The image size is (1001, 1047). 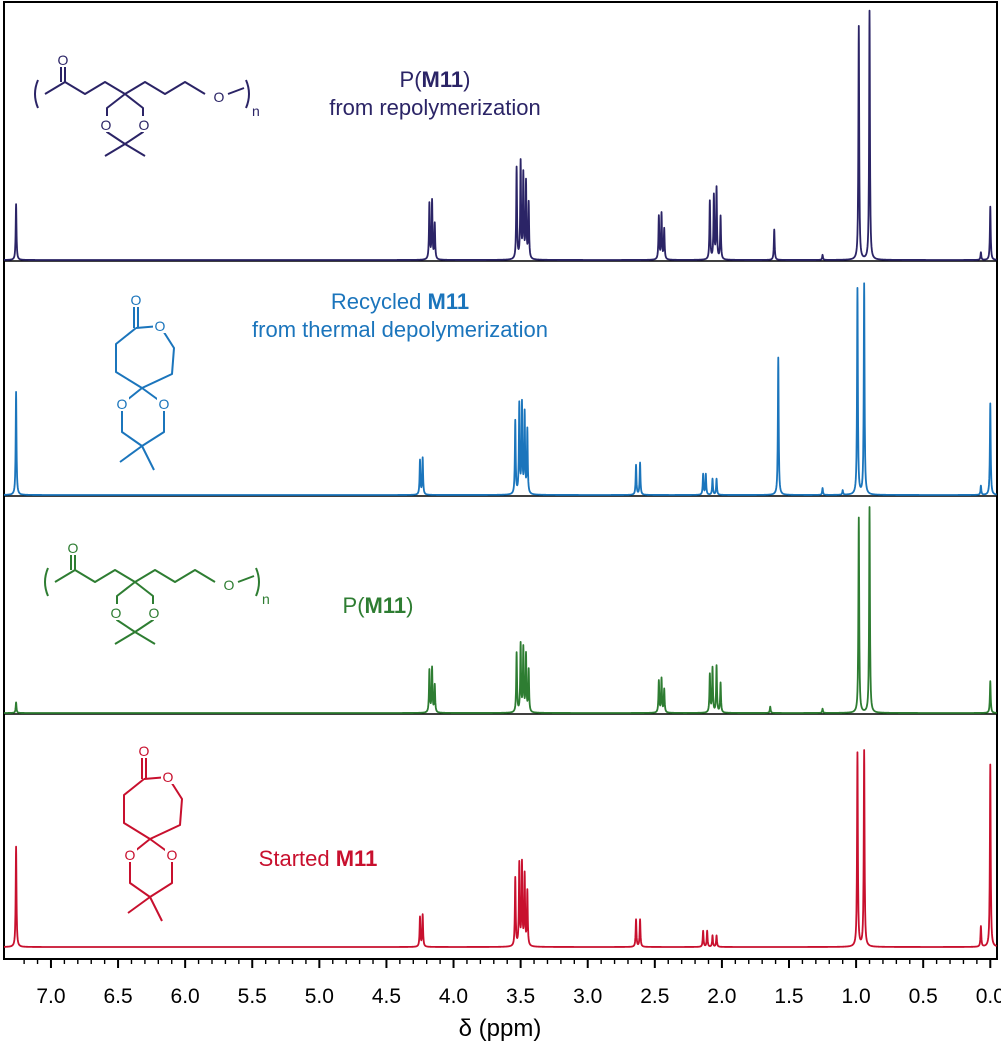 What do you see at coordinates (855, 996) in the screenshot?
I see `x-tick-label: 1.0` at bounding box center [855, 996].